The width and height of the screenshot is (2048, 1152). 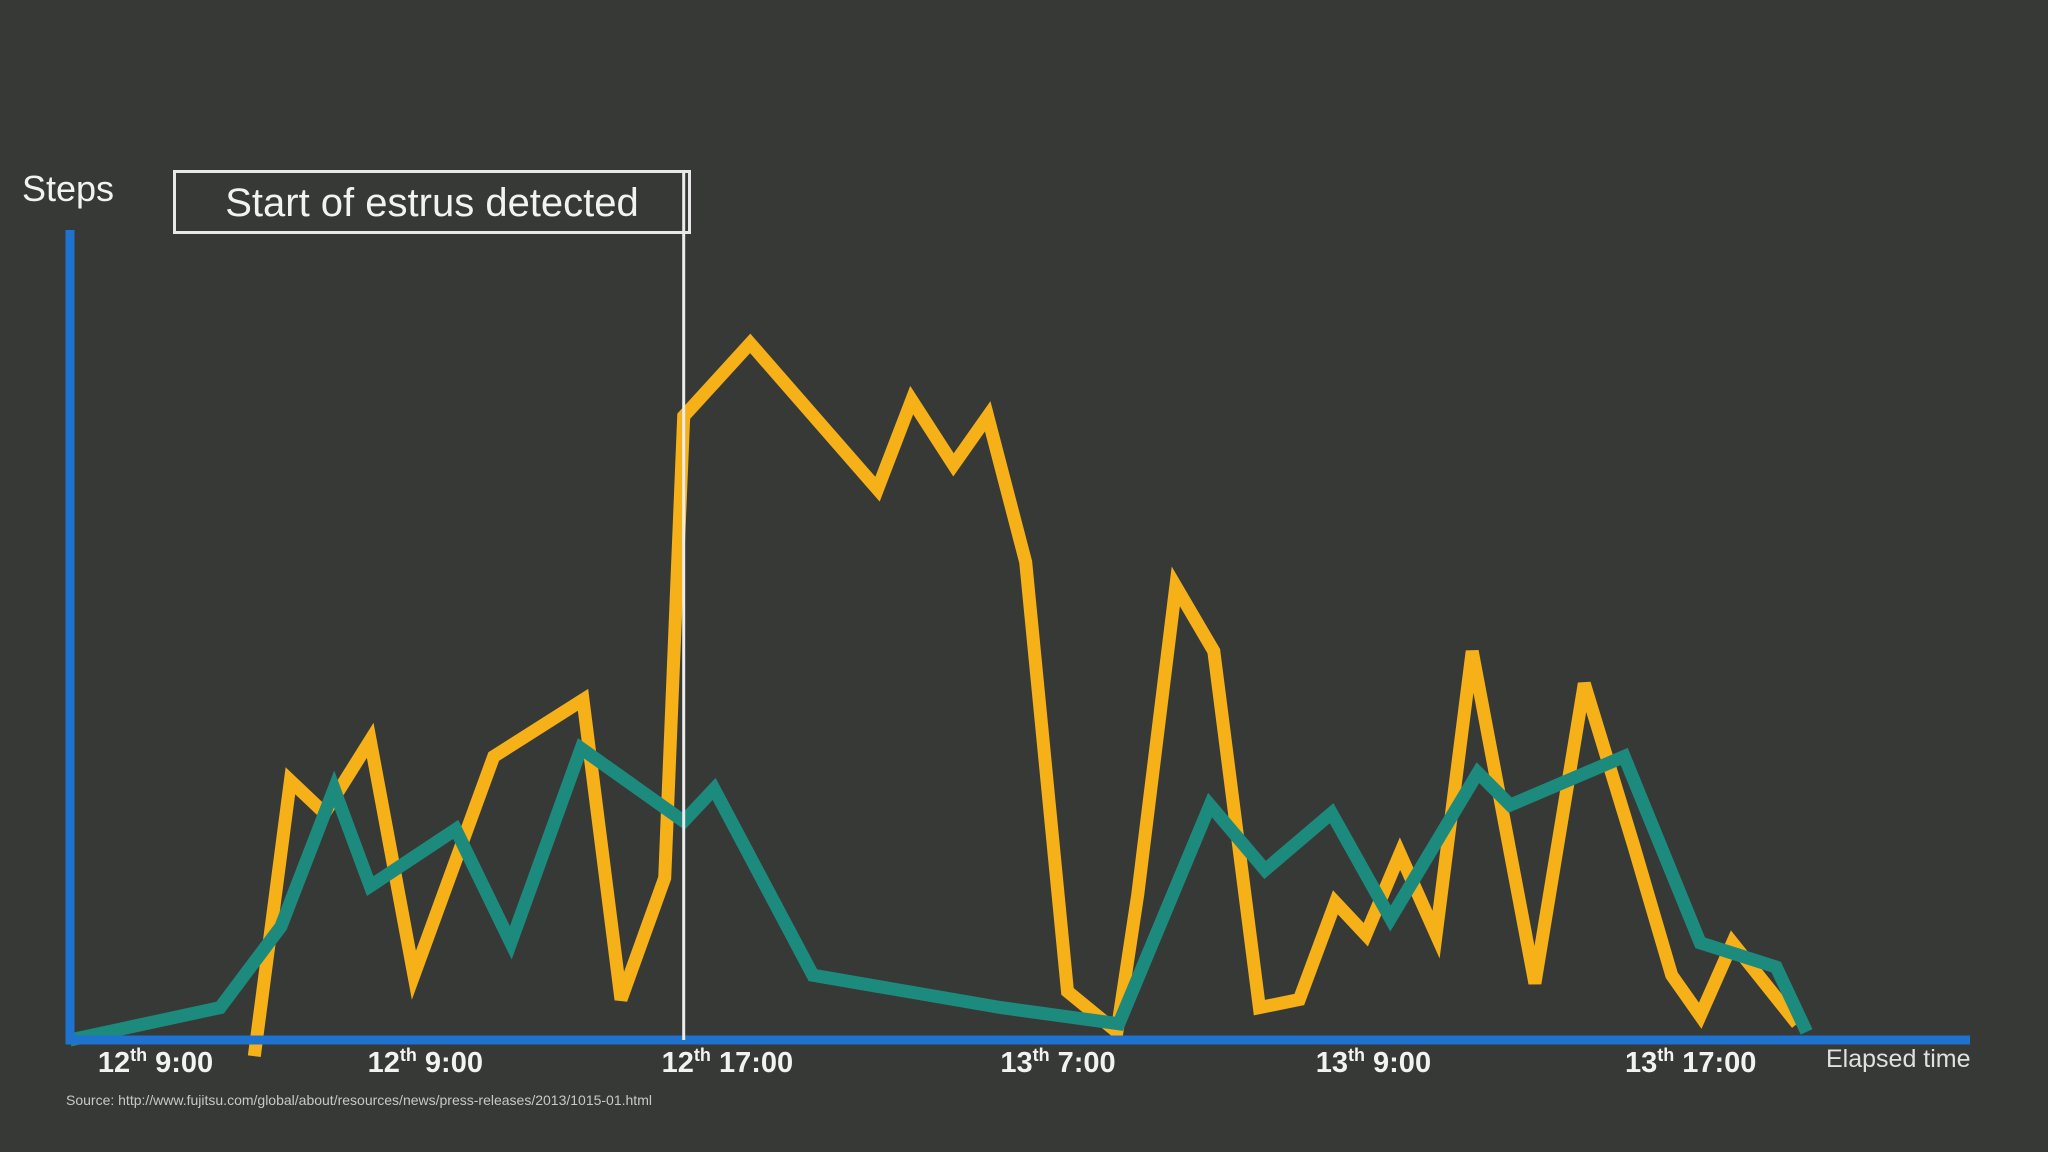 What do you see at coordinates (1057, 1062) in the screenshot?
I see `x-tick-label-4: 13th 7:00` at bounding box center [1057, 1062].